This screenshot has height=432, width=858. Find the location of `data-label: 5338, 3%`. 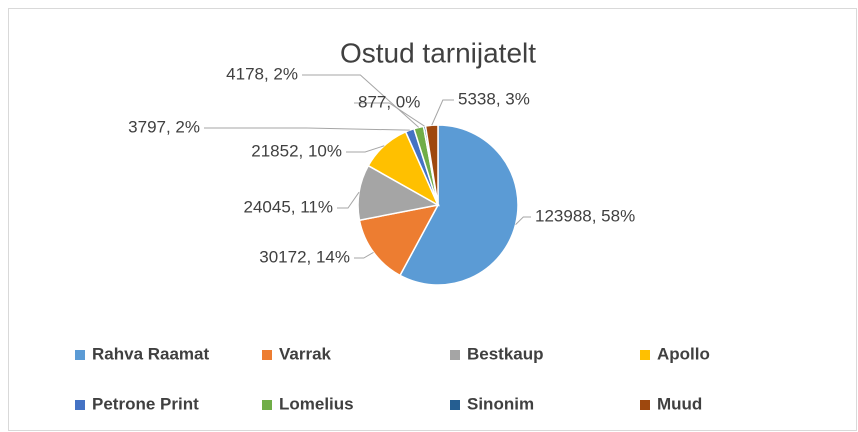

data-label: 5338, 3% is located at coordinates (494, 98).